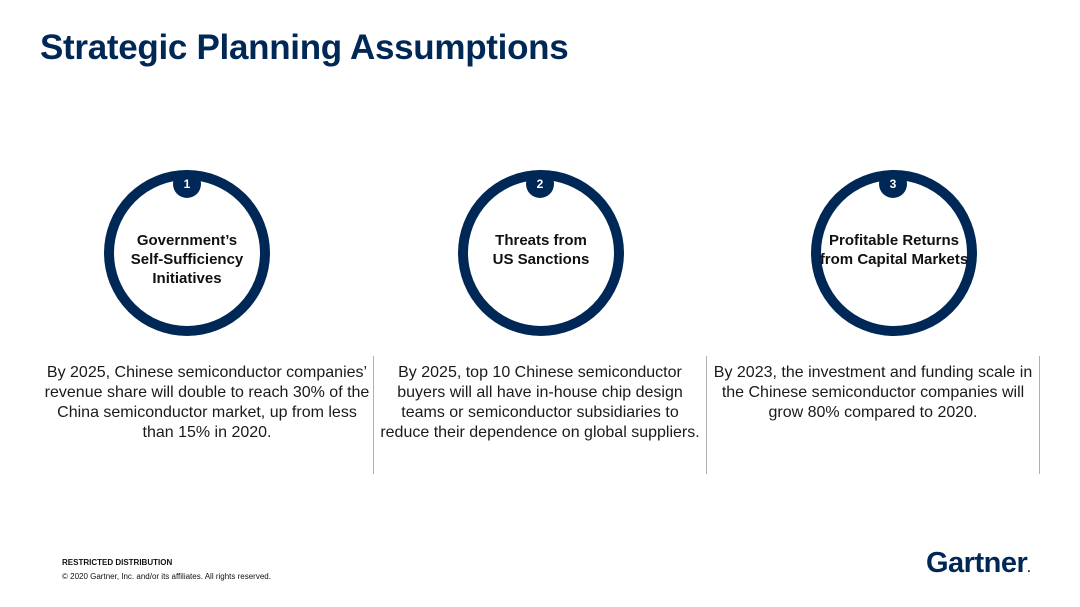 This screenshot has width=1080, height=607. What do you see at coordinates (540, 184) in the screenshot?
I see `assumption-2-number-badge: 2` at bounding box center [540, 184].